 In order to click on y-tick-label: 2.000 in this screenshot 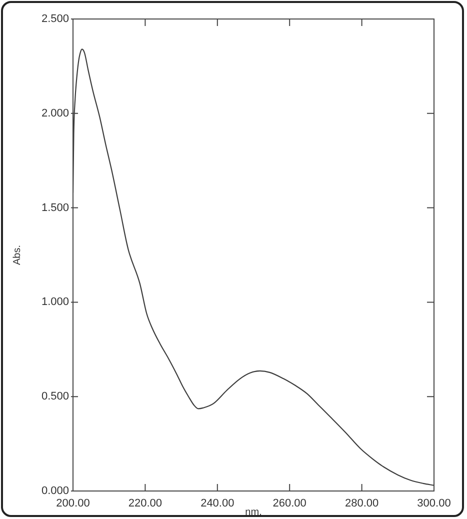, I will do `click(55, 113)`.